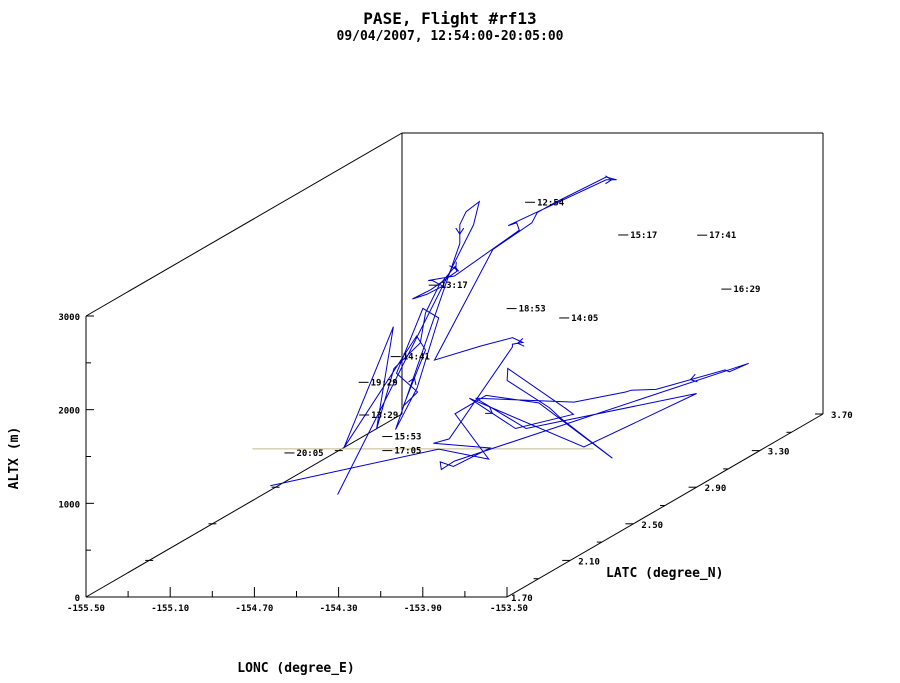  I want to click on z-tick-label: 2000, so click(69, 412).